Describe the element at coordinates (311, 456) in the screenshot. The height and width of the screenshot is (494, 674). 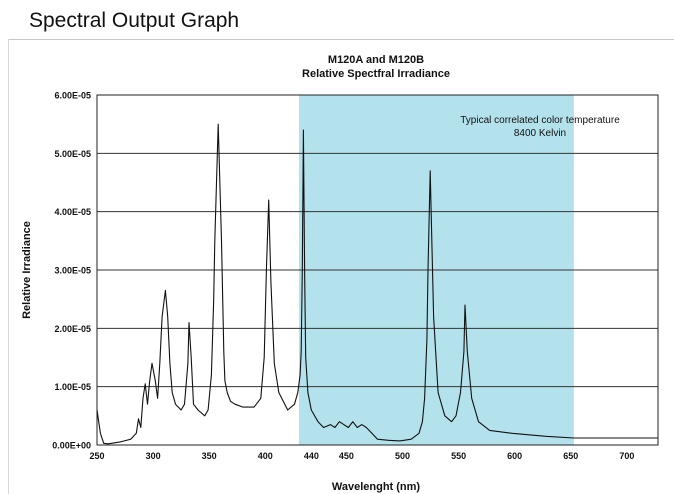
I see `x-tick-label: 440` at that location.